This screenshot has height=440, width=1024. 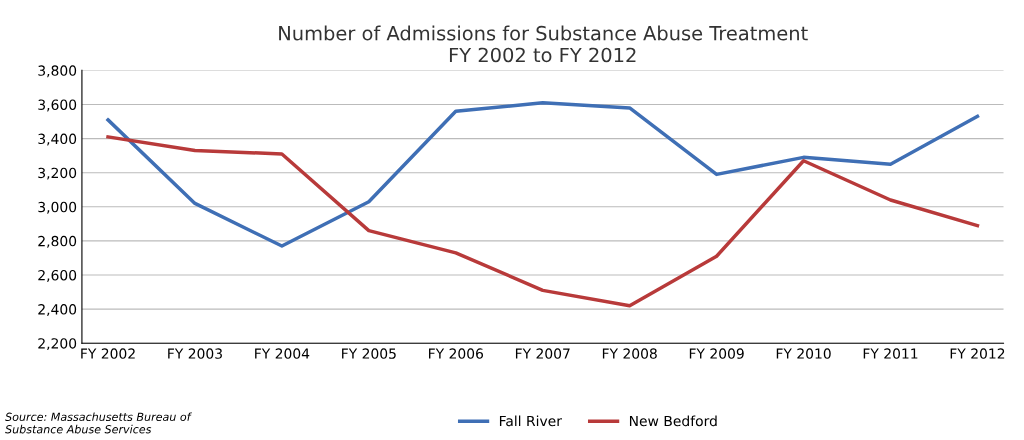 I want to click on y-tick-label: 3,000, so click(x=57, y=207).